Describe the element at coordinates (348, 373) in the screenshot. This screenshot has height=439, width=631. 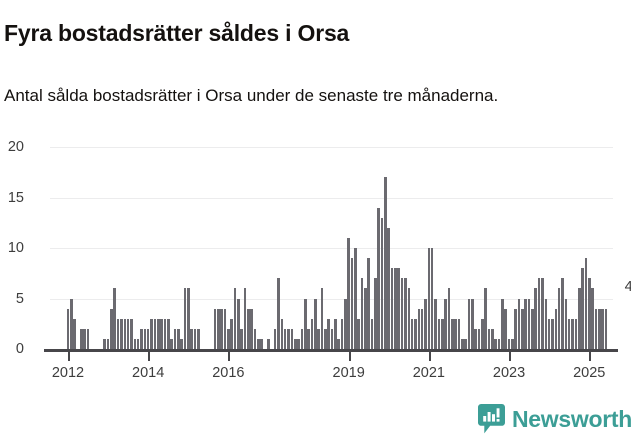
I see `x-axis-tick-label: 2019` at that location.